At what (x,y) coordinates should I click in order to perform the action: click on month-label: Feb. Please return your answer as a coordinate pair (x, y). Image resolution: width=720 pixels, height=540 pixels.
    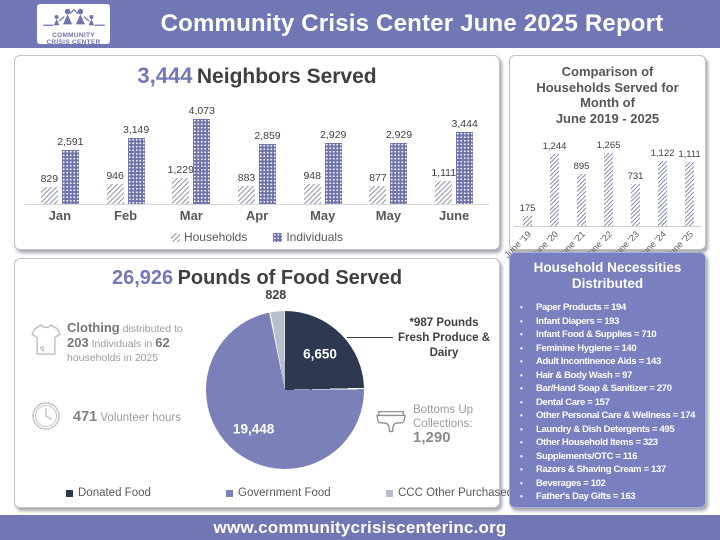
    Looking at the image, I should click on (126, 215).